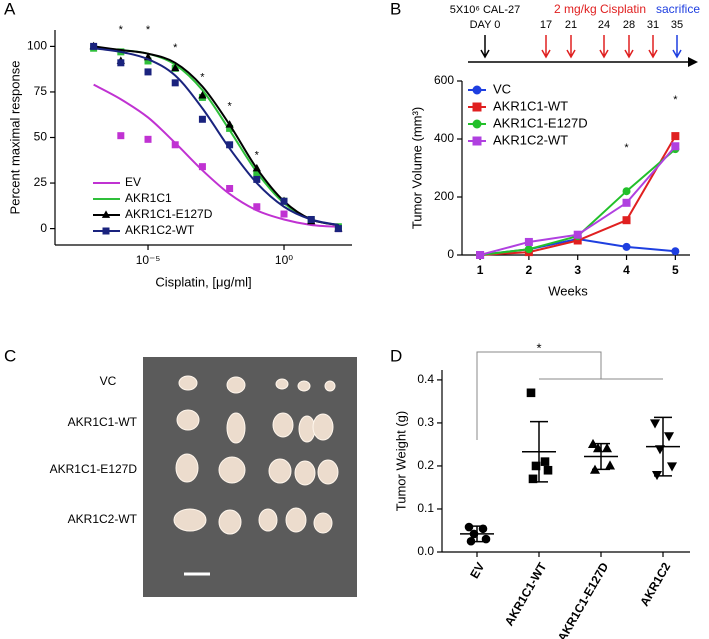 This screenshot has width=709, height=639. I want to click on y-tick-label: 100, so click(37, 46).